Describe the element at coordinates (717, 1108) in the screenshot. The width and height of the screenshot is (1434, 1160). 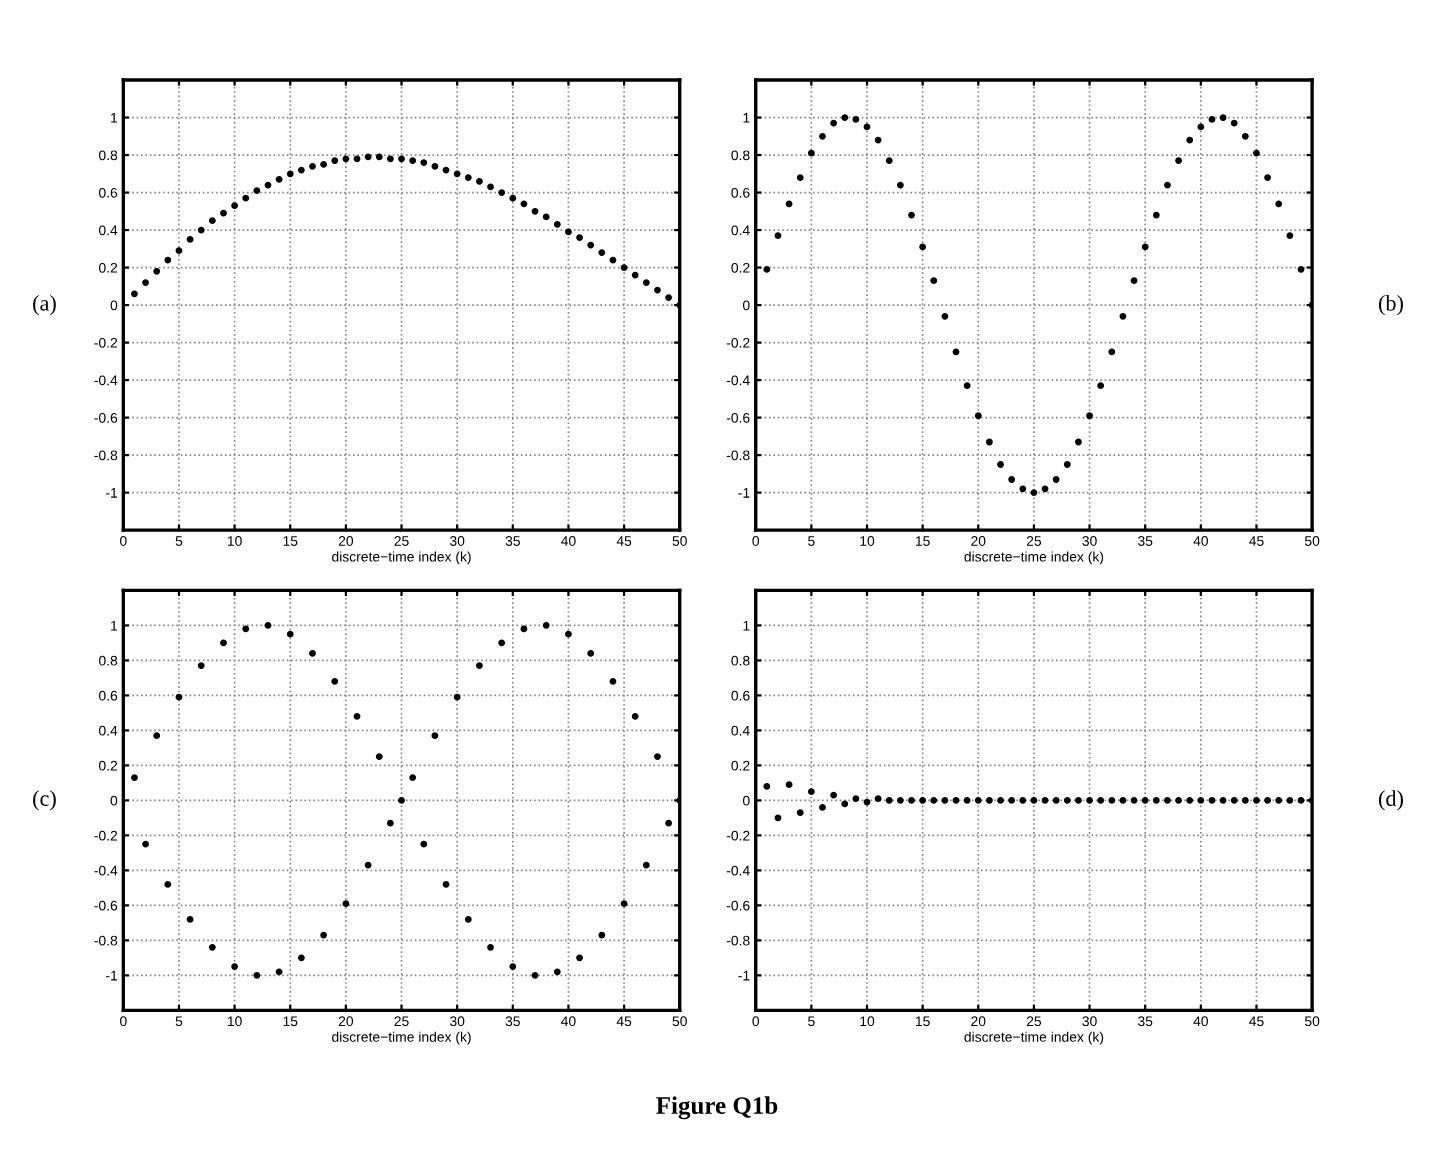
I see `caption: Figure Q1b` at that location.